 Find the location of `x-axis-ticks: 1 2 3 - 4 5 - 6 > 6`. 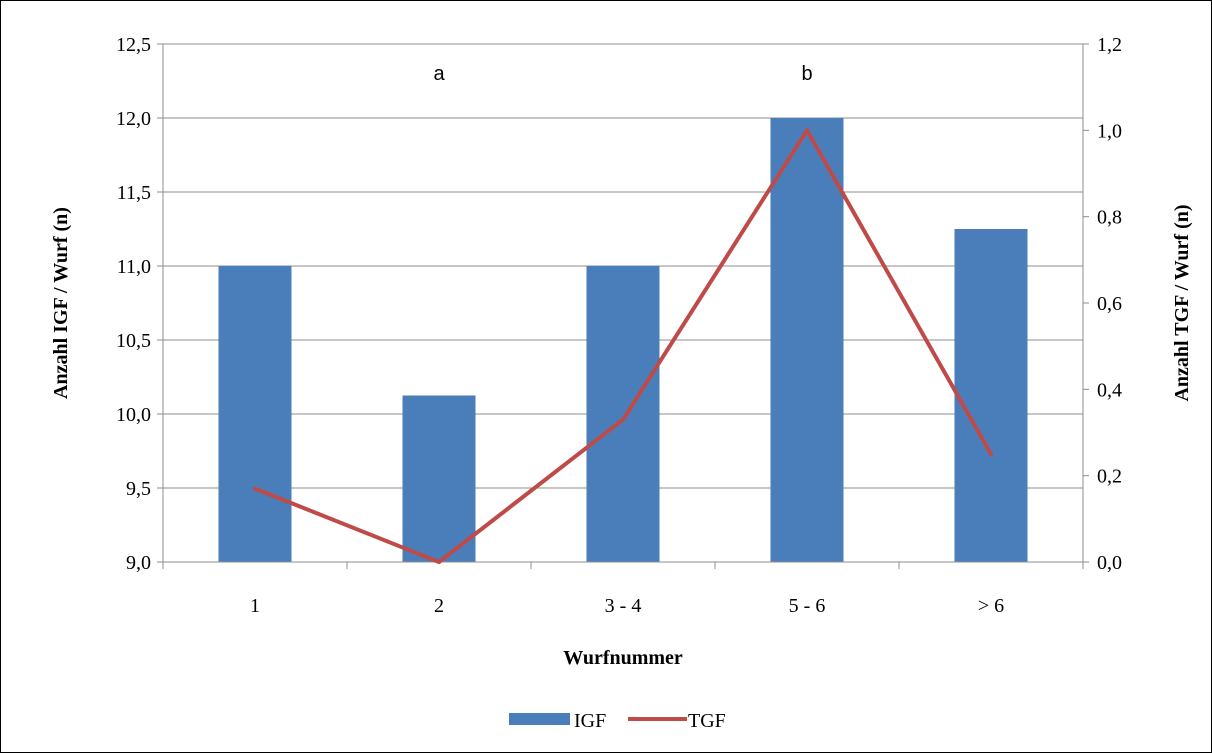

x-axis-ticks: 1 2 3 - 4 5 - 6 > 6 is located at coordinates (627, 606).